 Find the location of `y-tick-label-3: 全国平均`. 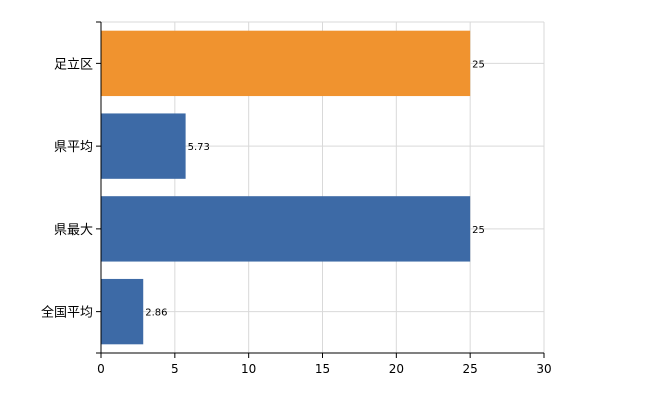

y-tick-label-3: 全国平均 is located at coordinates (67, 313).